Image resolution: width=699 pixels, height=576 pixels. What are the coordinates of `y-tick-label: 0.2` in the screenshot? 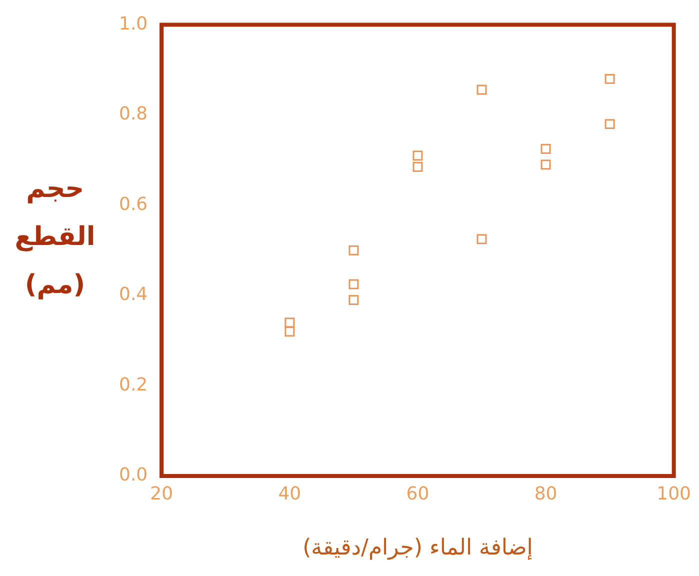 It's located at (133, 385).